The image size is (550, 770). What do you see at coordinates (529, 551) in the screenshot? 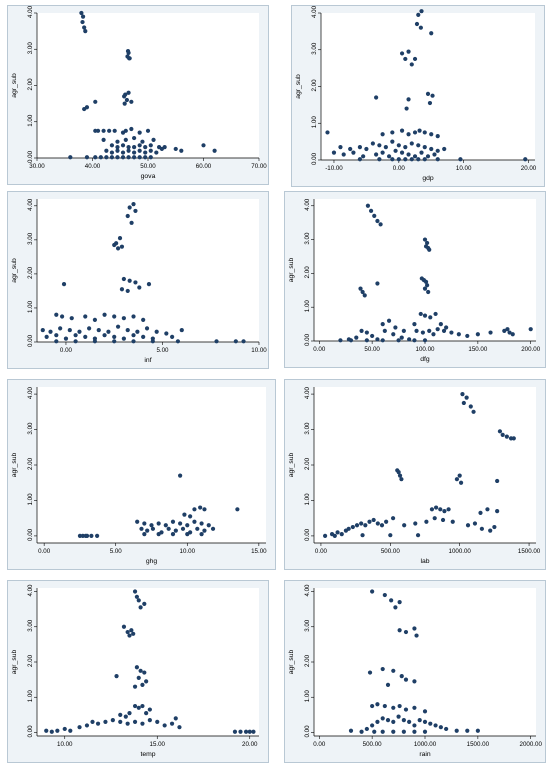
I see `x-tick-label: 1500.00` at bounding box center [529, 551].